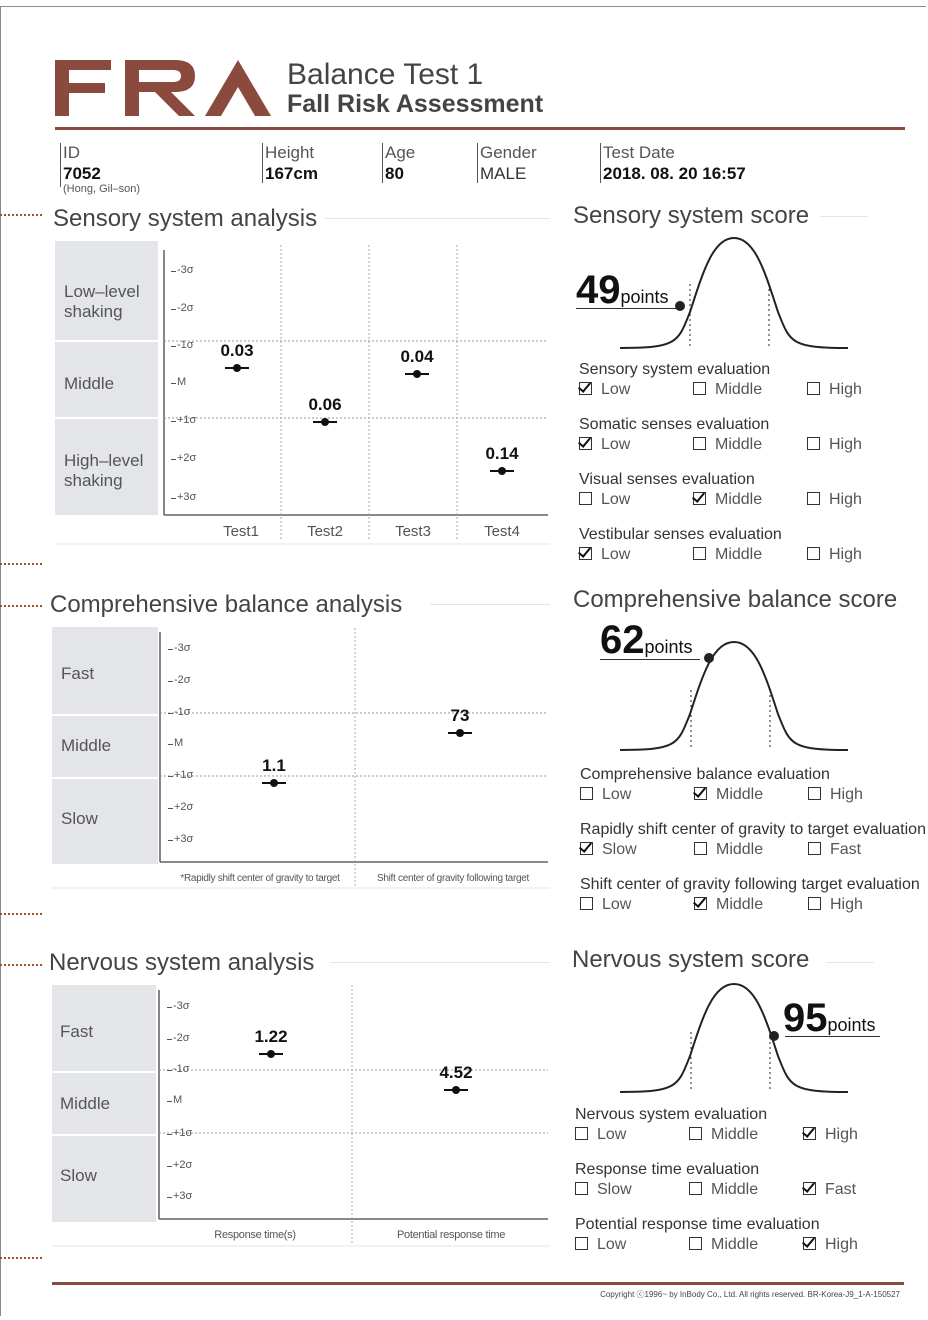 The height and width of the screenshot is (1320, 928). What do you see at coordinates (675, 369) in the screenshot?
I see `evaluation-title: Sensory system evaluation` at bounding box center [675, 369].